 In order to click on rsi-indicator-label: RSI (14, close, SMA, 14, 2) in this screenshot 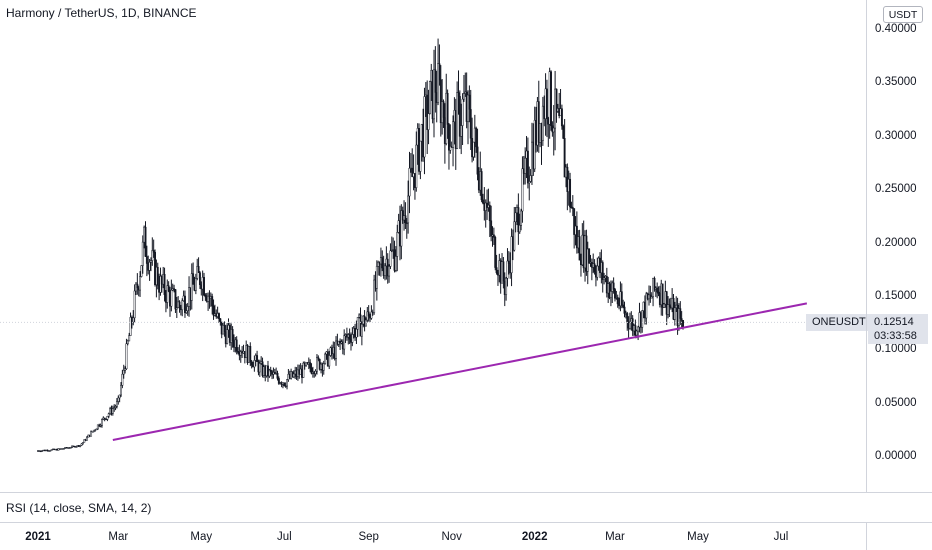, I will do `click(79, 508)`.